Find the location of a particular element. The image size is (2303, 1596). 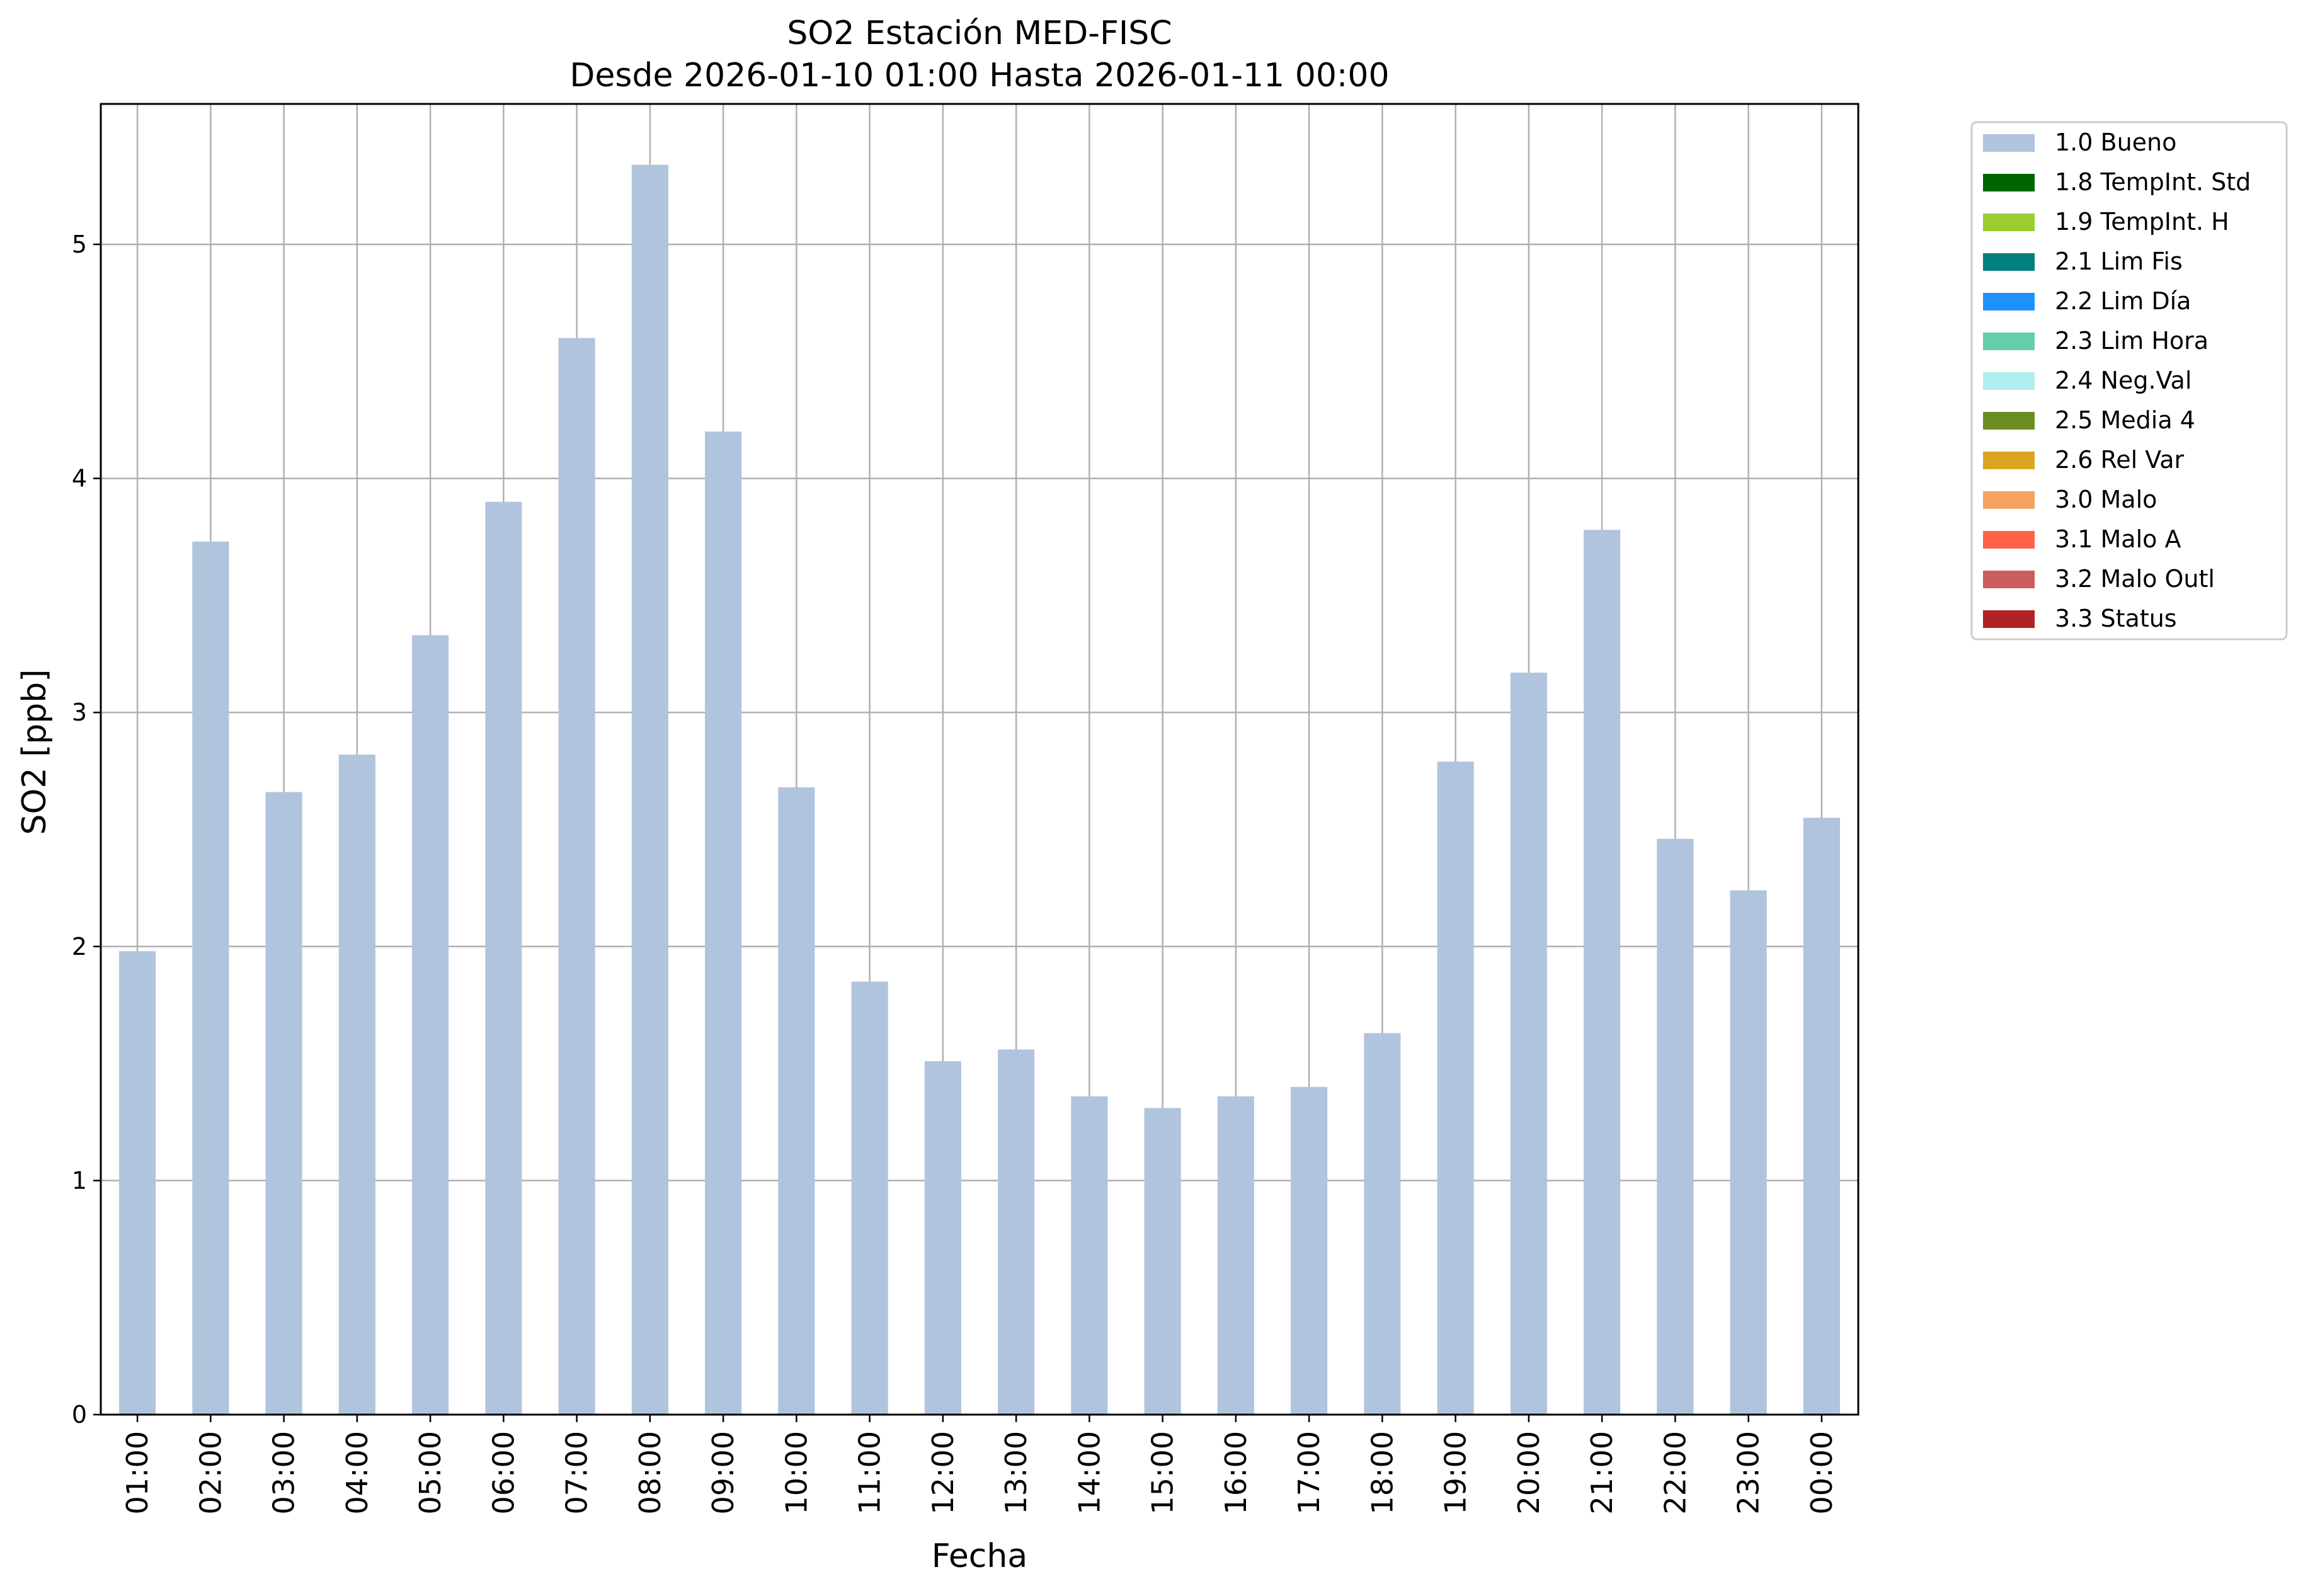

x-tick-label: 03:00 is located at coordinates (284, 1473).